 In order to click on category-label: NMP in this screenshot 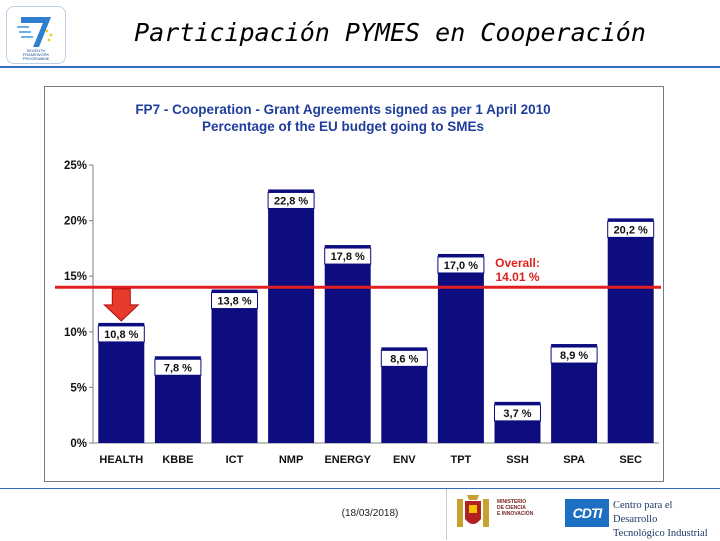, I will do `click(291, 460)`.